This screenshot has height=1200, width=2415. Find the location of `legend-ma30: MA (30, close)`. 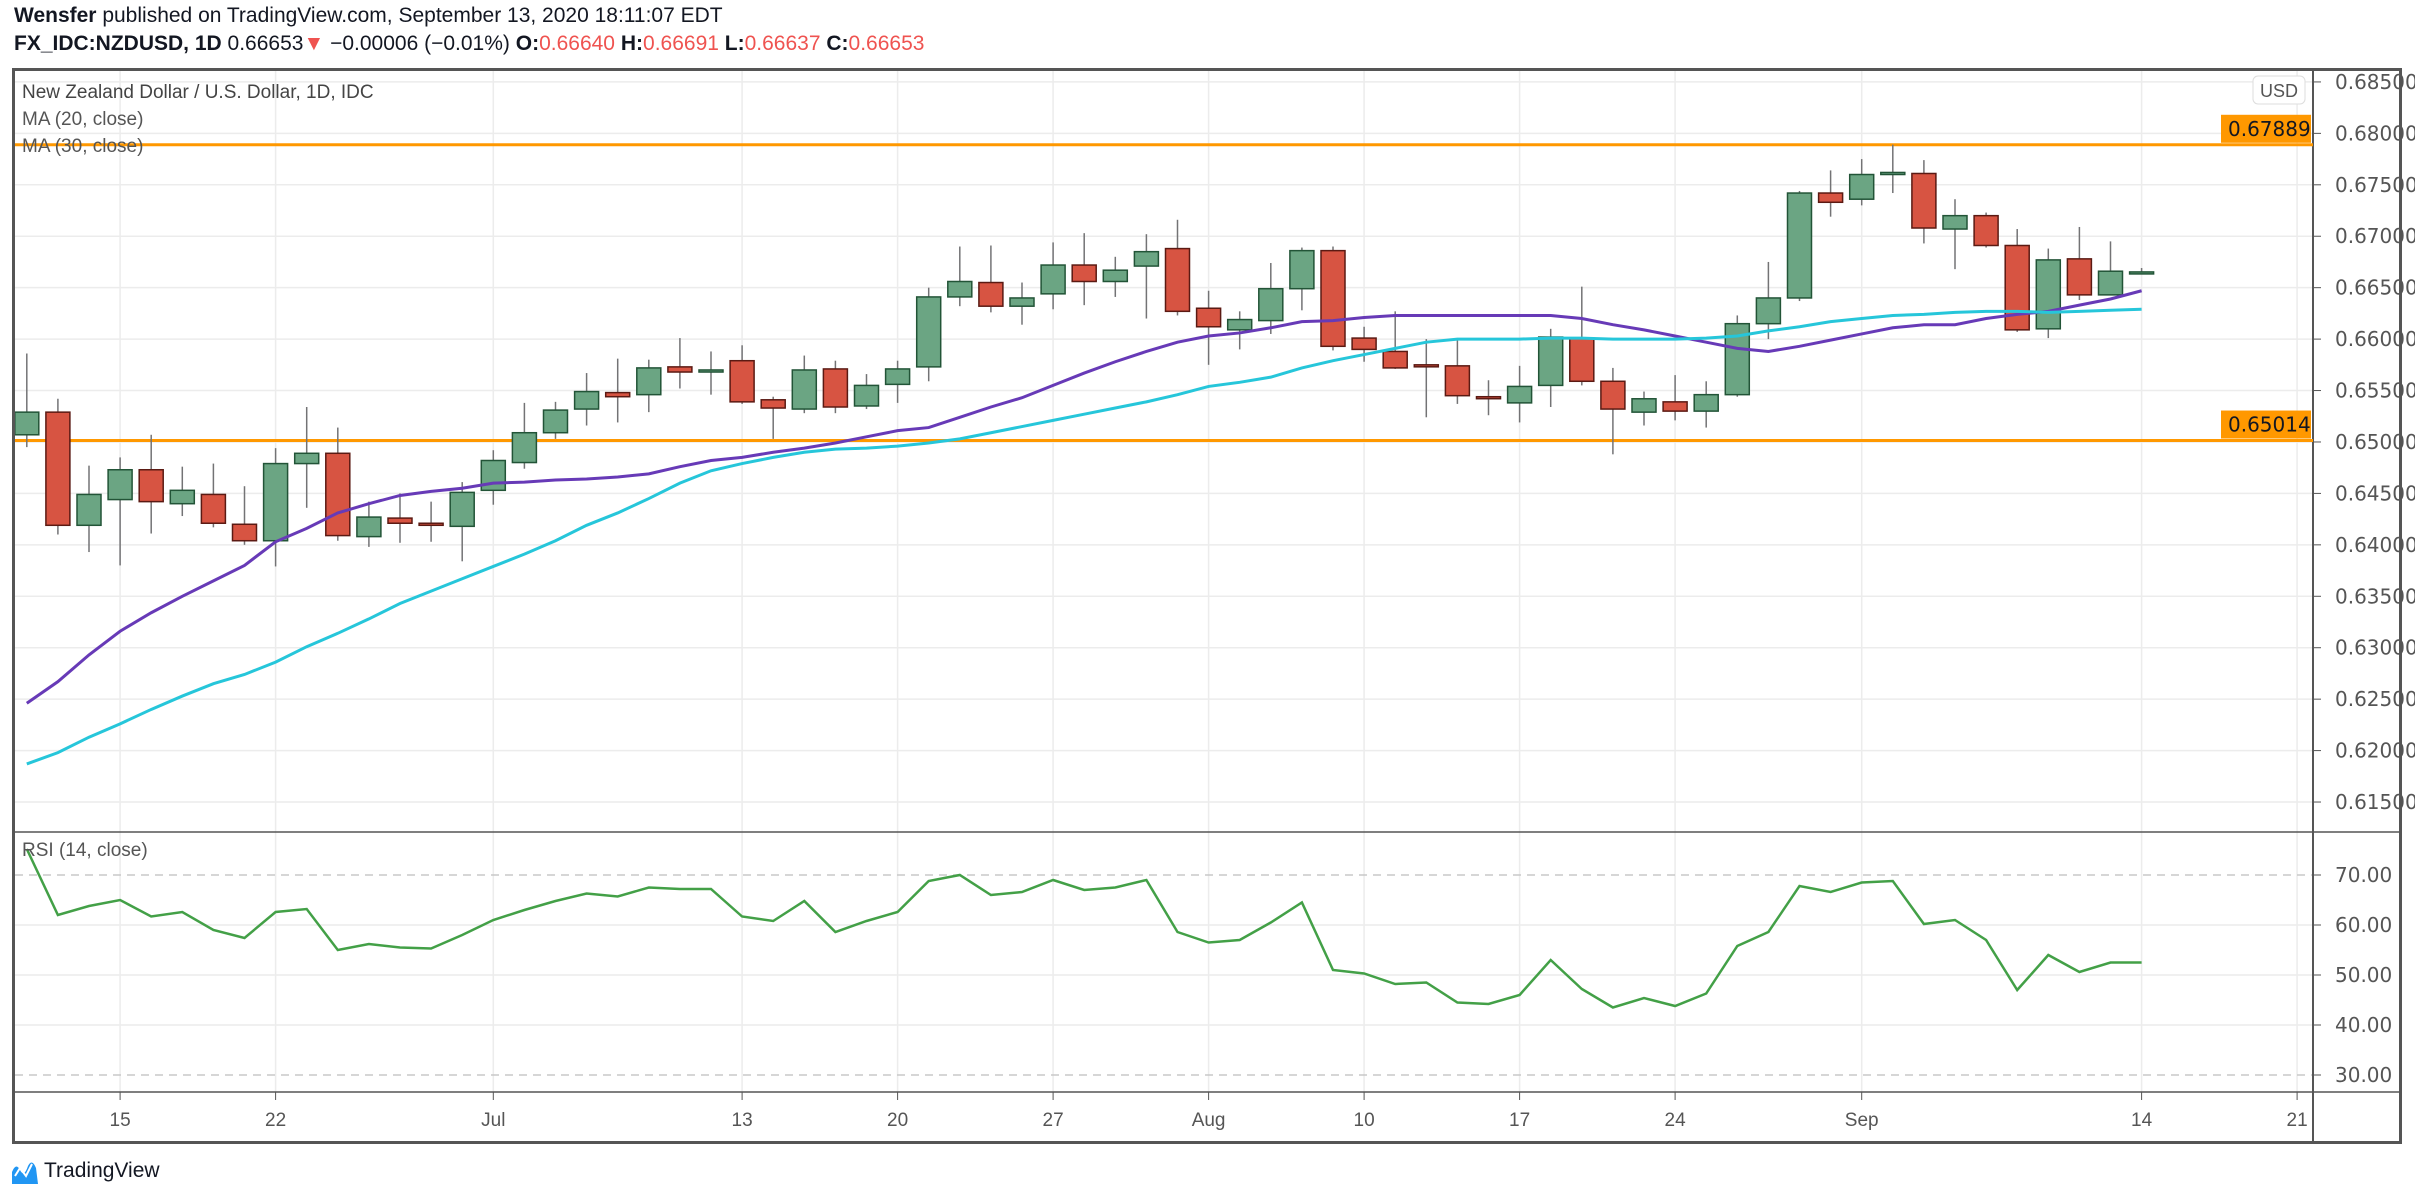

legend-ma30: MA (30, close) is located at coordinates (83, 146).